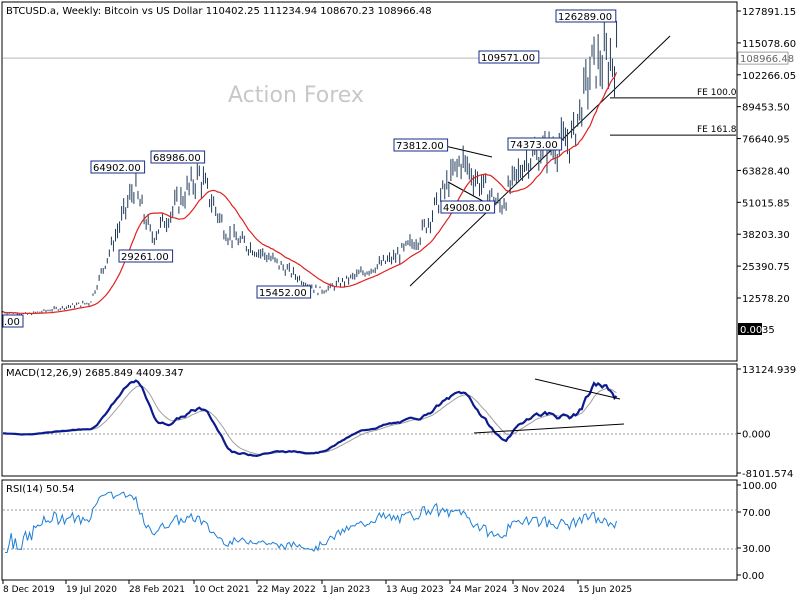 The height and width of the screenshot is (600, 800). I want to click on price-label: 73812.00, so click(420, 146).